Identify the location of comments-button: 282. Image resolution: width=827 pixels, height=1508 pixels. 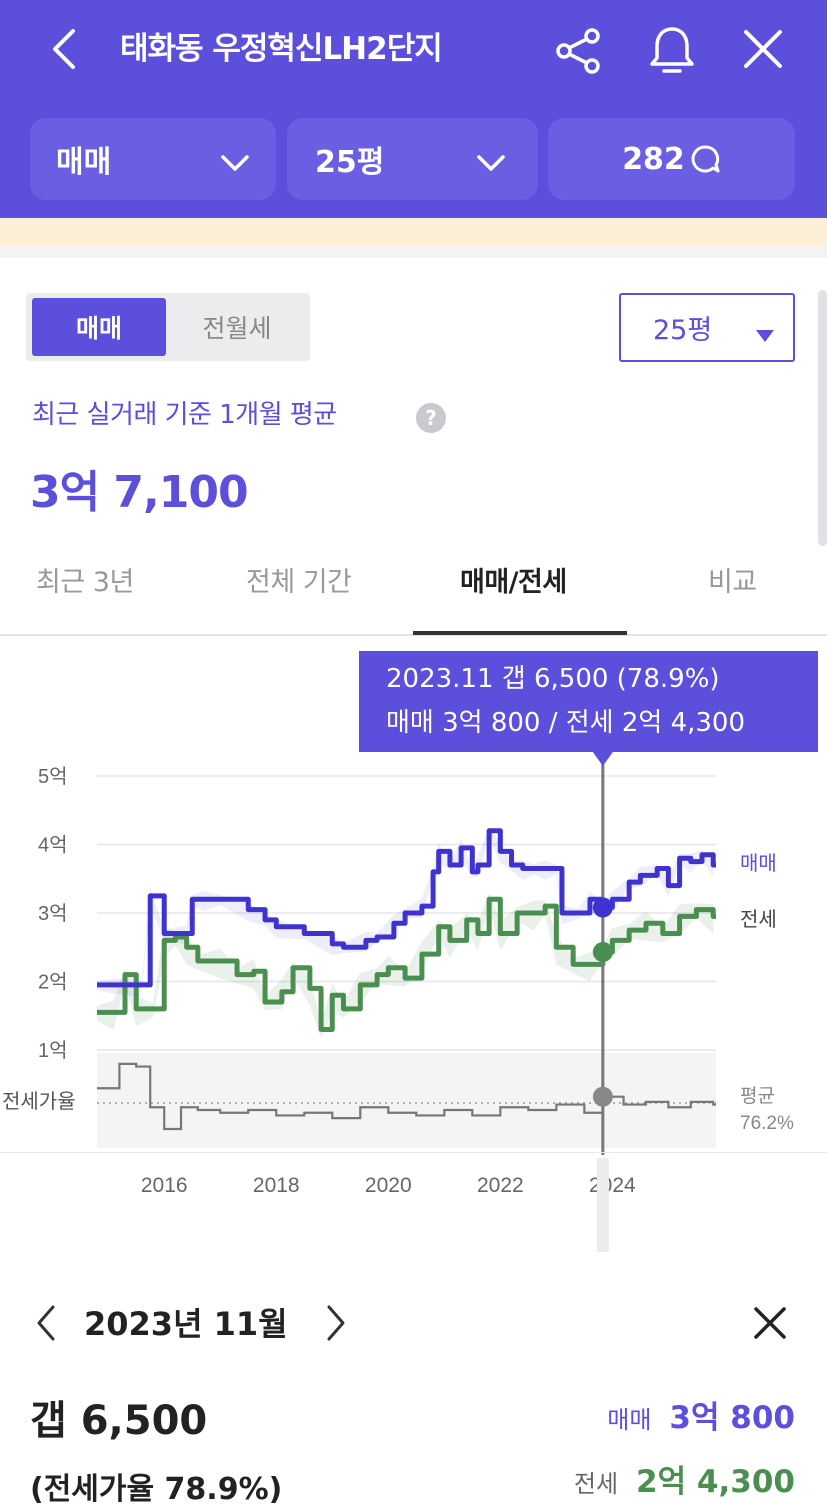
(671, 159).